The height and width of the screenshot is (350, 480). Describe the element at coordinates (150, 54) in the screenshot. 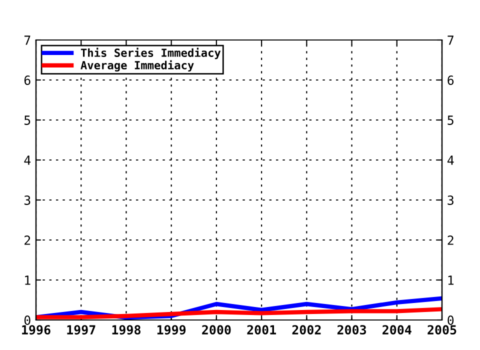

I see `legend-label: This Series Immediacy` at that location.